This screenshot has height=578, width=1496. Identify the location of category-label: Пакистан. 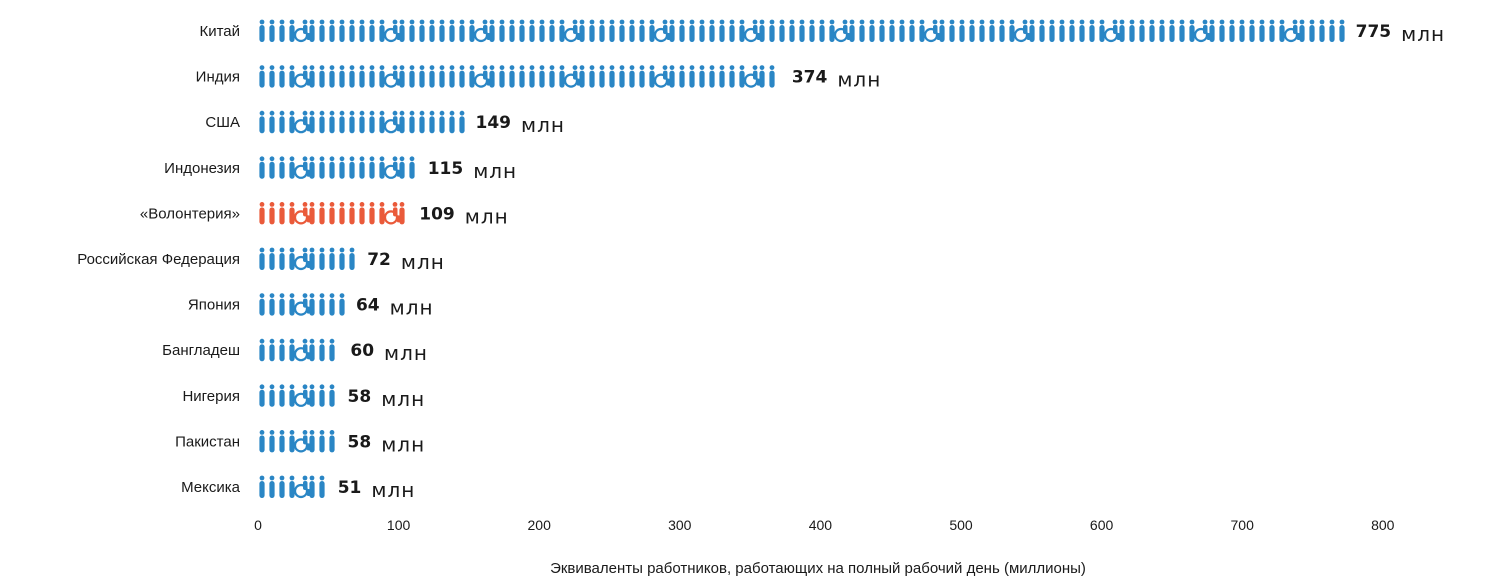
(207, 441).